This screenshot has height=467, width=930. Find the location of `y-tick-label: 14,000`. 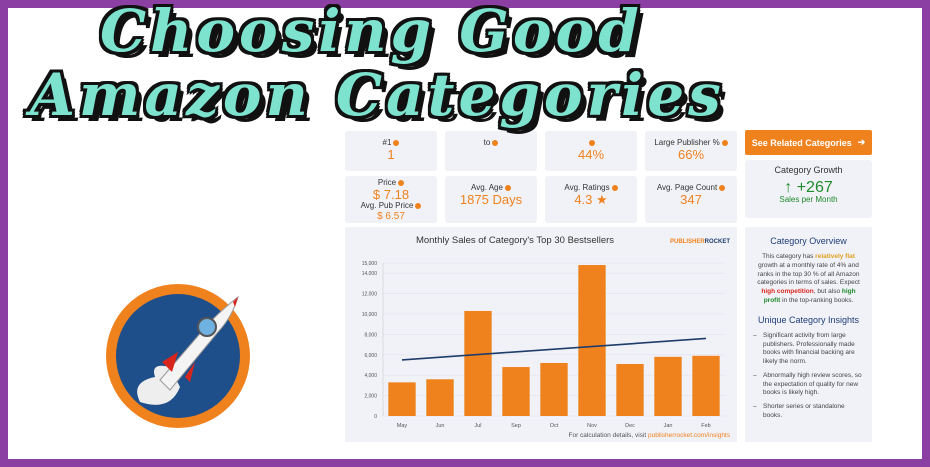

y-tick-label: 14,000 is located at coordinates (370, 274).